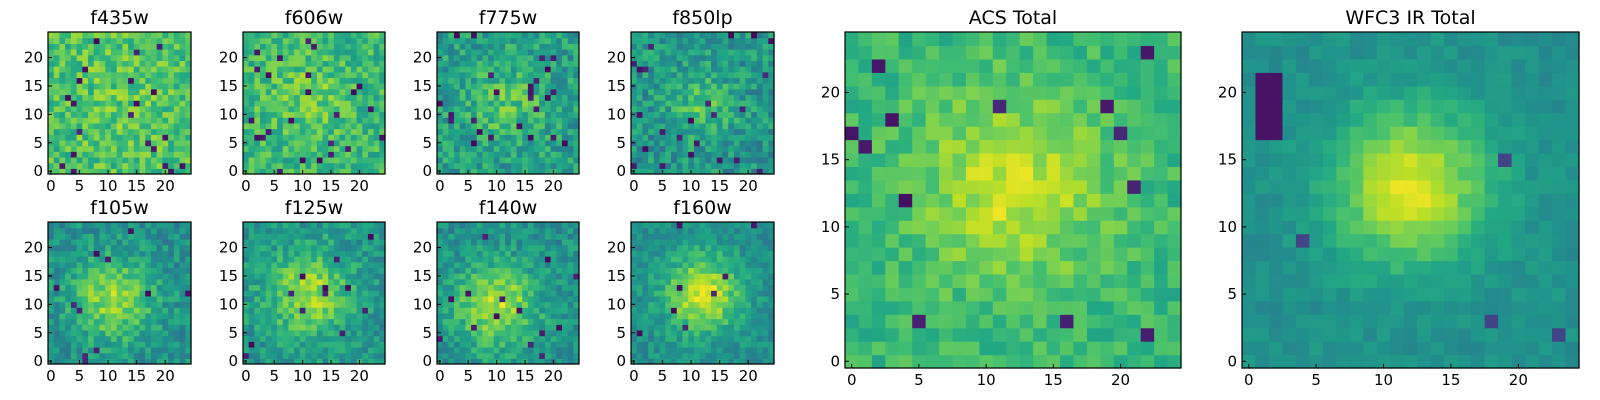 Image resolution: width=1600 pixels, height=400 pixels. Describe the element at coordinates (120, 103) in the screenshot. I see `heatmap-pixels` at that location.